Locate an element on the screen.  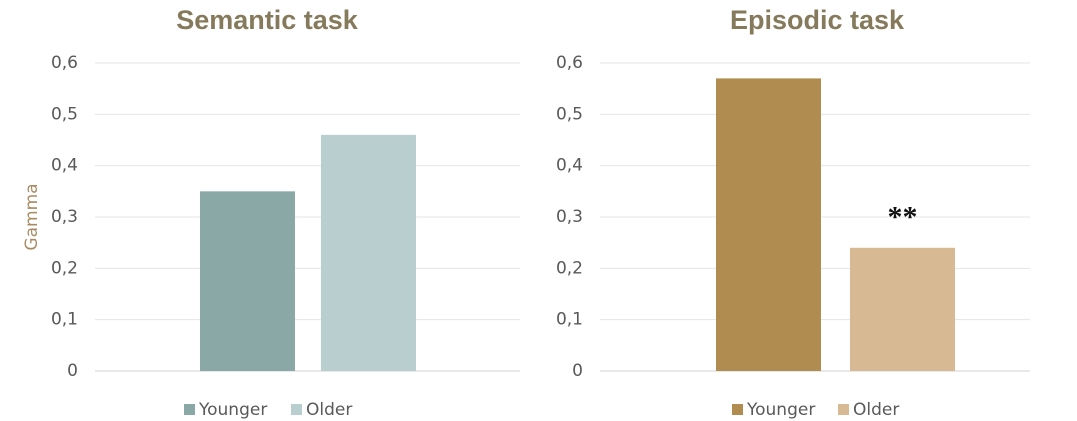
annotation: ** is located at coordinates (903, 217).